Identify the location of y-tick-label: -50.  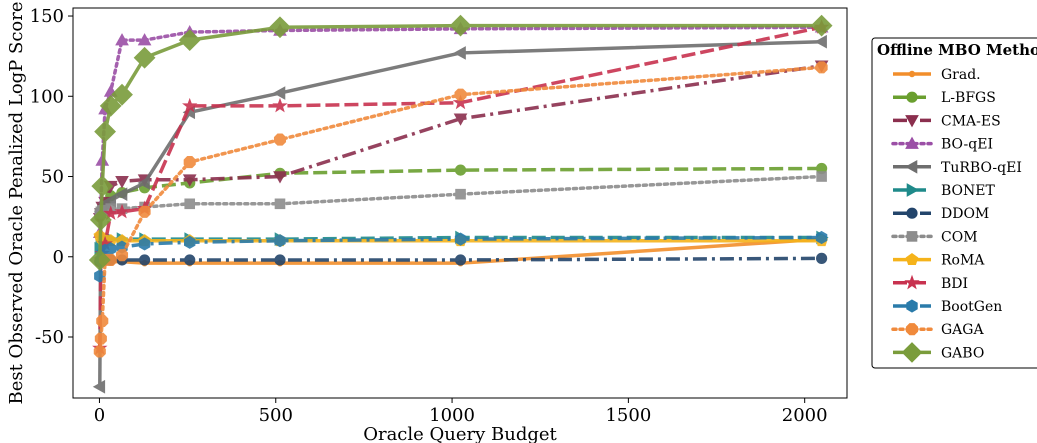
(49, 337).